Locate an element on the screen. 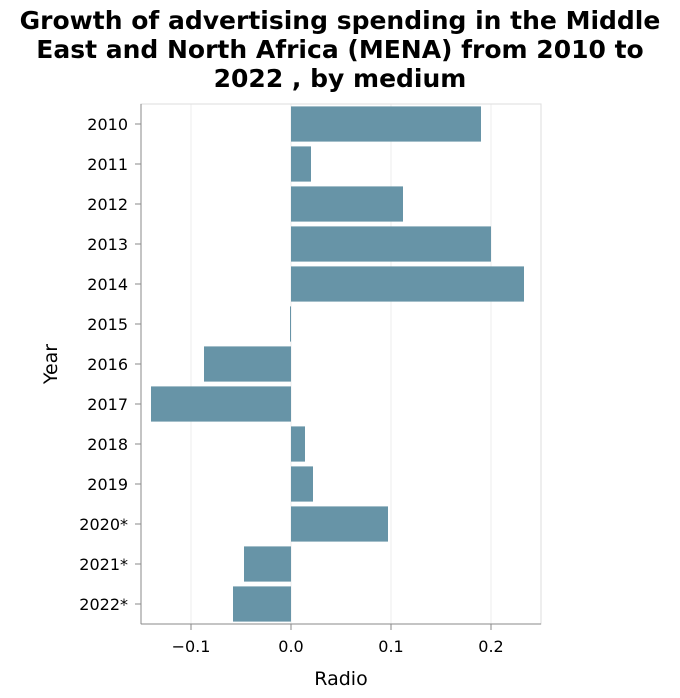  y-tick-label: 2017 is located at coordinates (107, 404).